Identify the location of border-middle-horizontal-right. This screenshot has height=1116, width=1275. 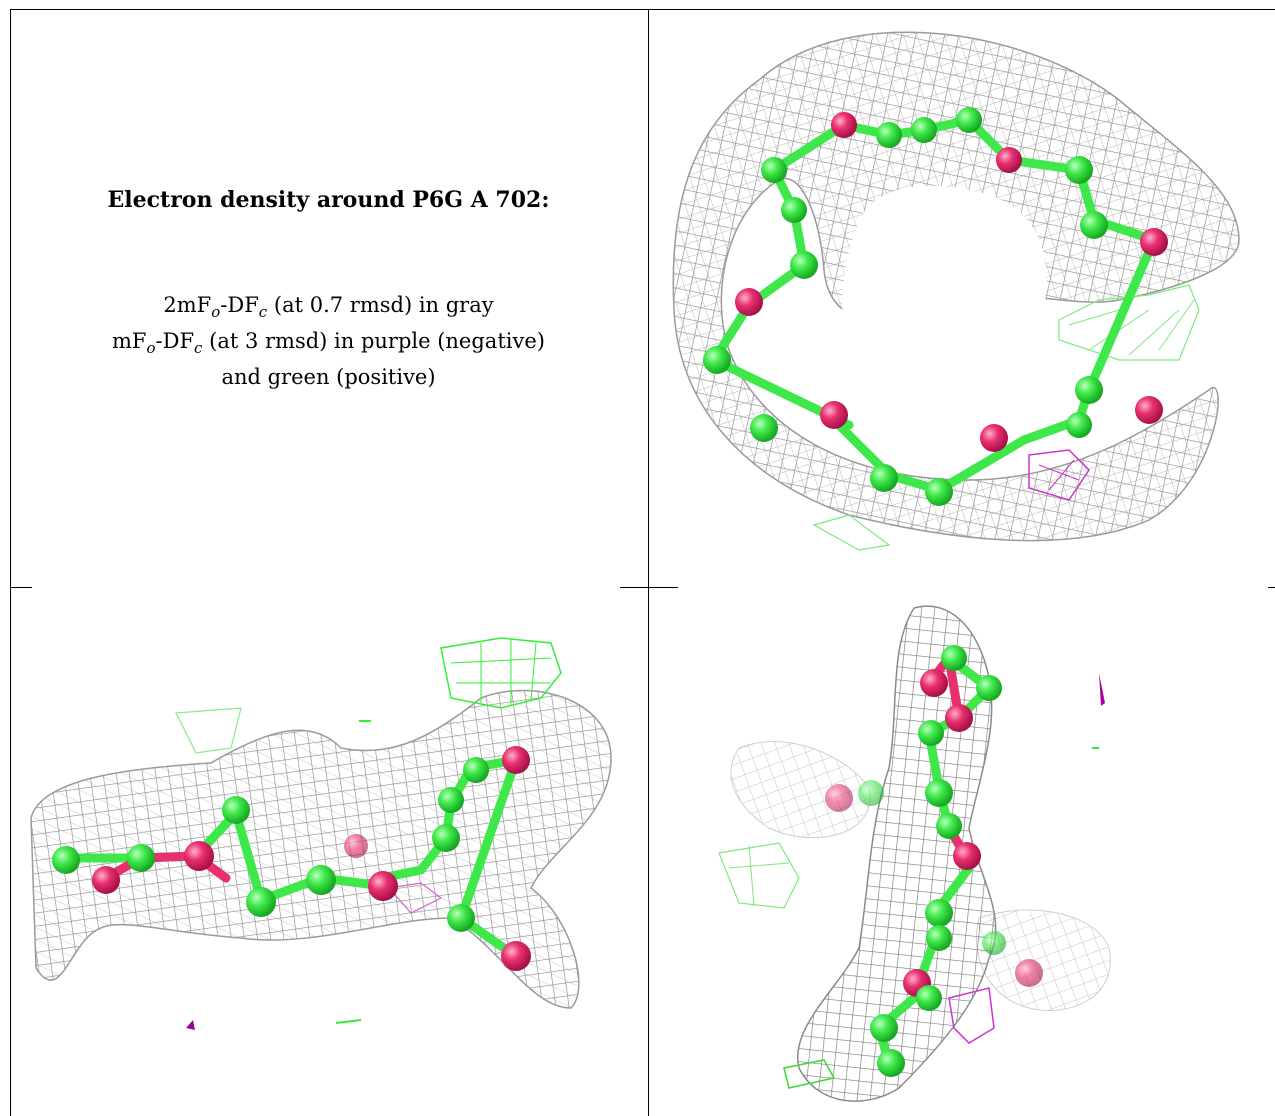
(1271, 587).